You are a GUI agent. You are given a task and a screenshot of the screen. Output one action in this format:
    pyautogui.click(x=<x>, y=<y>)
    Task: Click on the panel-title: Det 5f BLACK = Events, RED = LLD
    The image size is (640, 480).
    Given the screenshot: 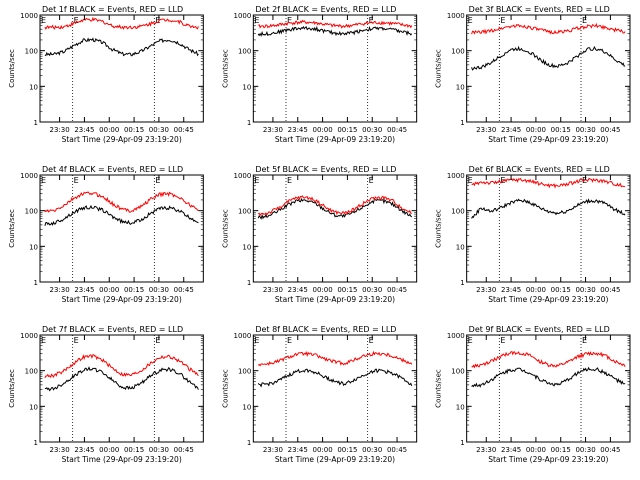 What is the action you would take?
    pyautogui.click(x=325, y=169)
    